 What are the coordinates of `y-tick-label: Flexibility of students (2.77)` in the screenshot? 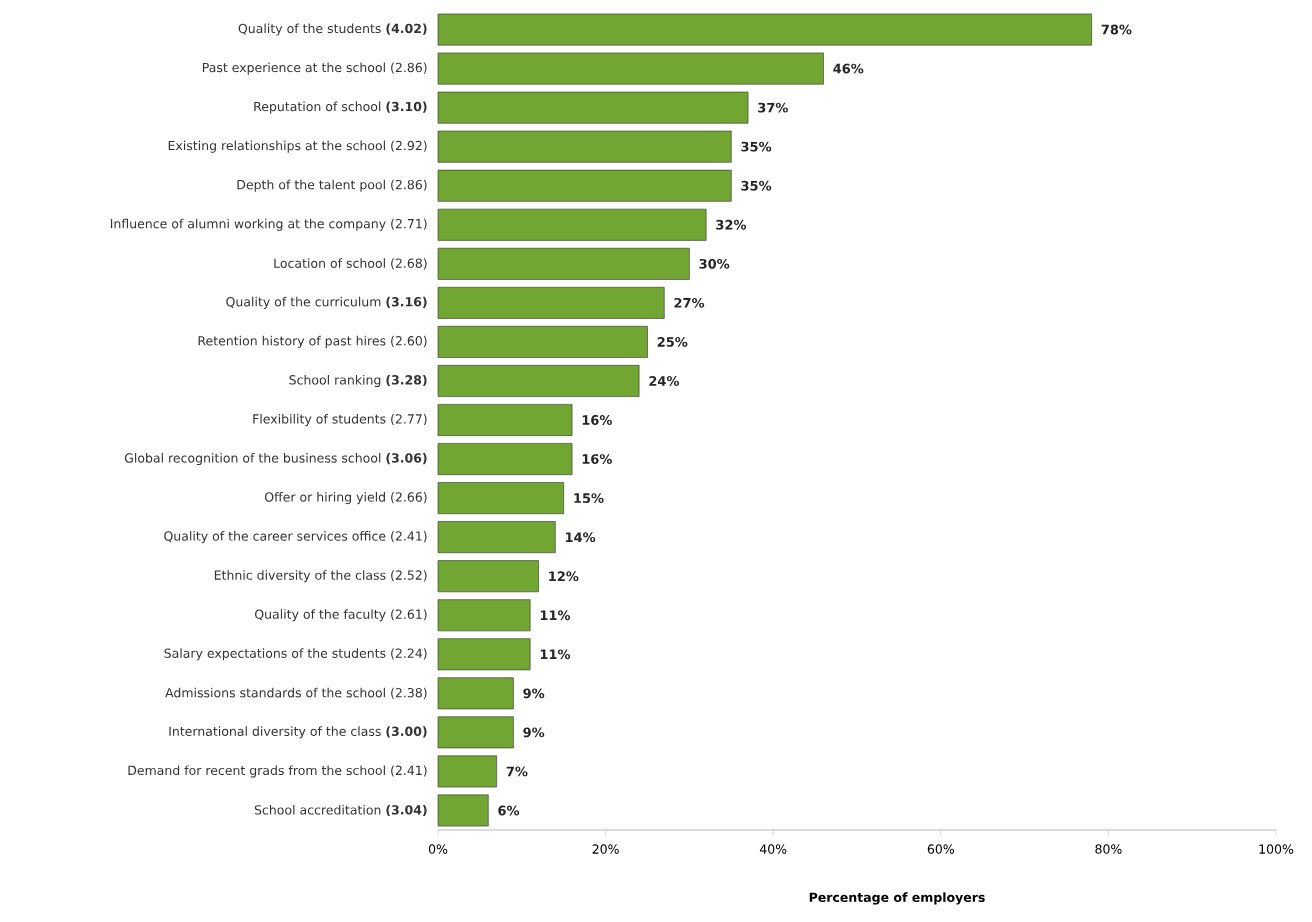 It's located at (340, 420).